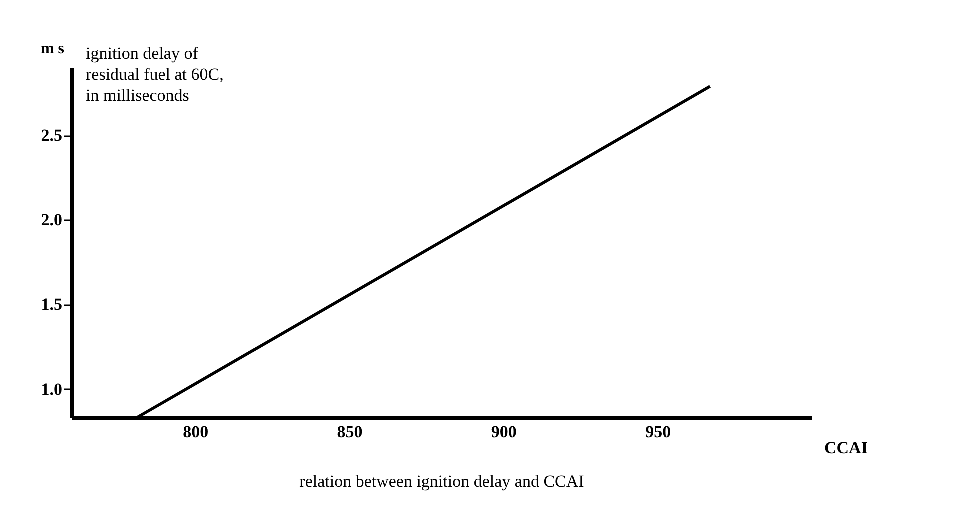 This screenshot has width=954, height=511. What do you see at coordinates (51, 136) in the screenshot?
I see `y-tick-label: 2.5` at bounding box center [51, 136].